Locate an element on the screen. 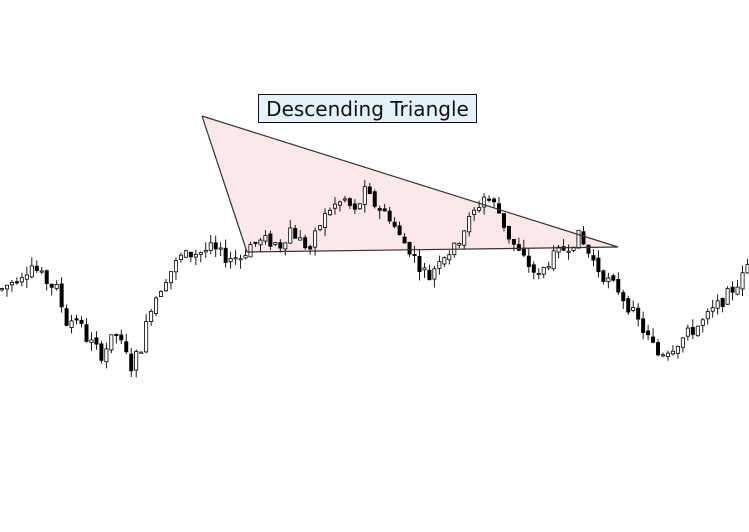 The height and width of the screenshot is (532, 749). pattern-label: Descending Triangle is located at coordinates (367, 108).